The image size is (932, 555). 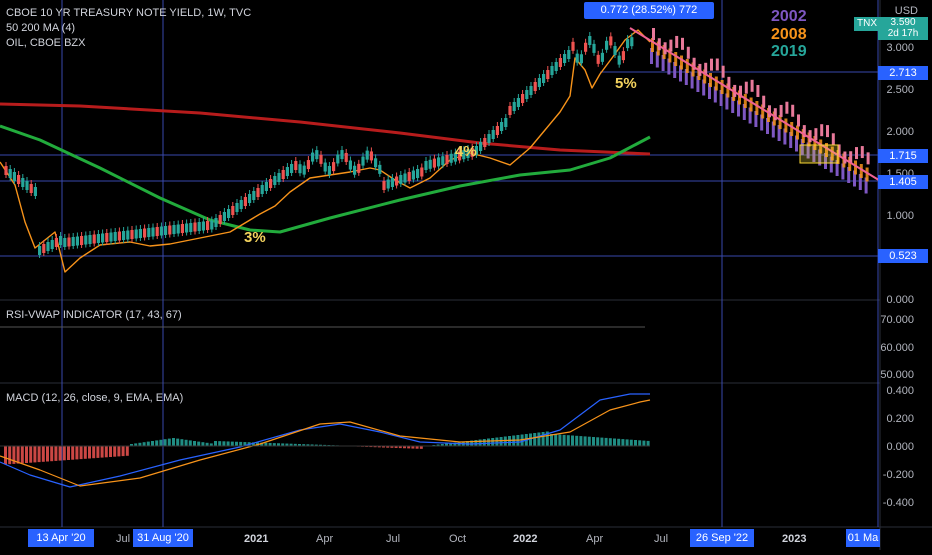 What do you see at coordinates (94, 315) in the screenshot?
I see `rsi-legend: RSI-VWAP INDICATOR (17, 43, 67)` at bounding box center [94, 315].